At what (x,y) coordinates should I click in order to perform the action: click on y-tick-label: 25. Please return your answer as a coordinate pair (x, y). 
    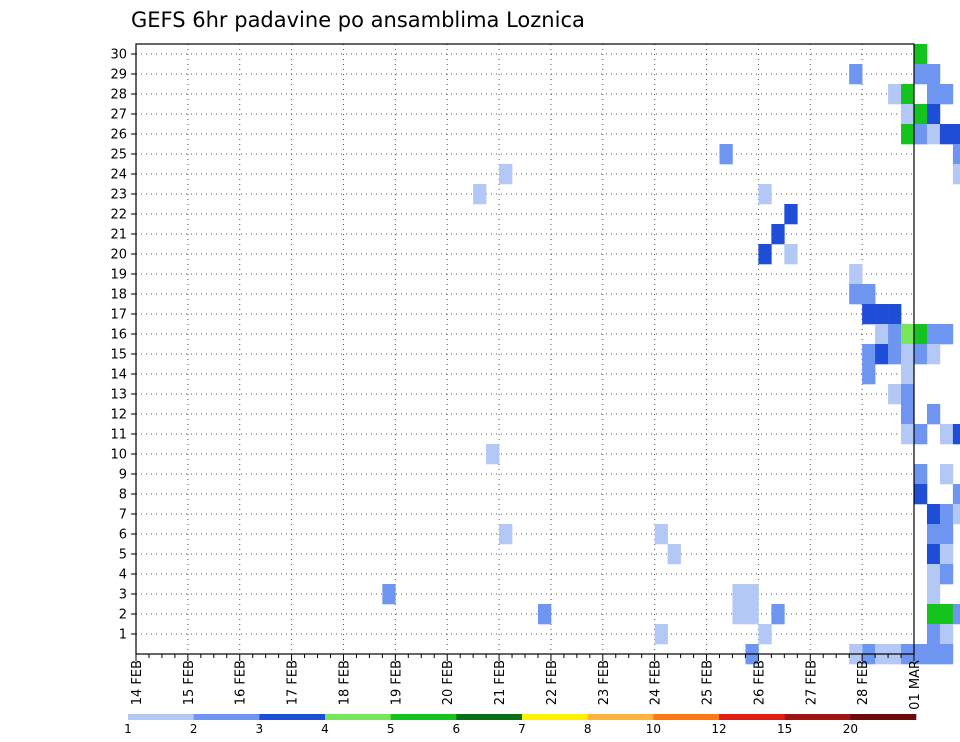
    Looking at the image, I should click on (118, 155).